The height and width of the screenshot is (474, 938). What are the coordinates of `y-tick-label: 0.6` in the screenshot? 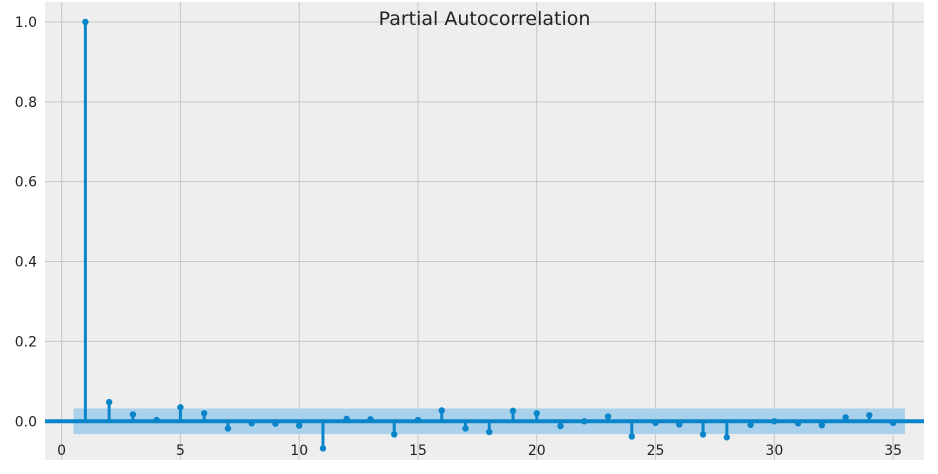 It's located at (26, 183).